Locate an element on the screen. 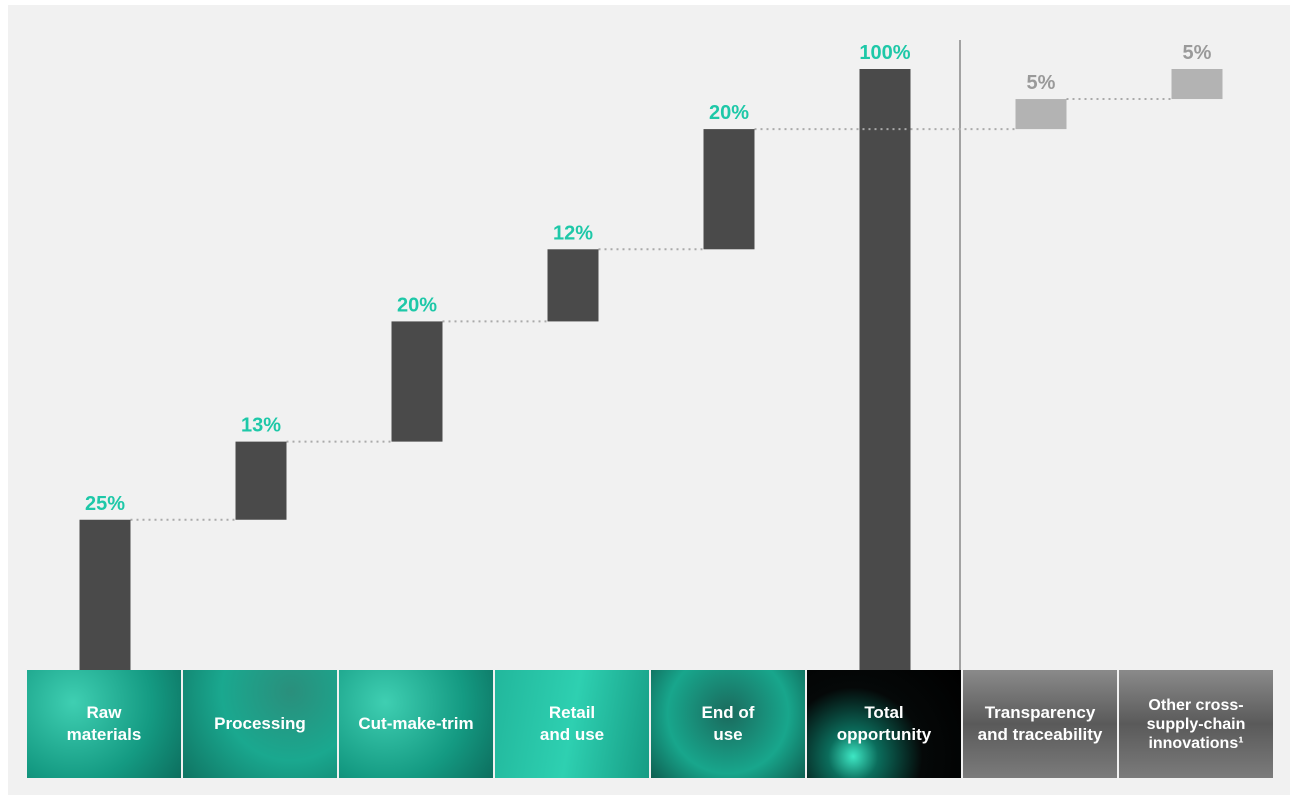 This screenshot has width=1299, height=801. category-label: Raw materials is located at coordinates (104, 723).